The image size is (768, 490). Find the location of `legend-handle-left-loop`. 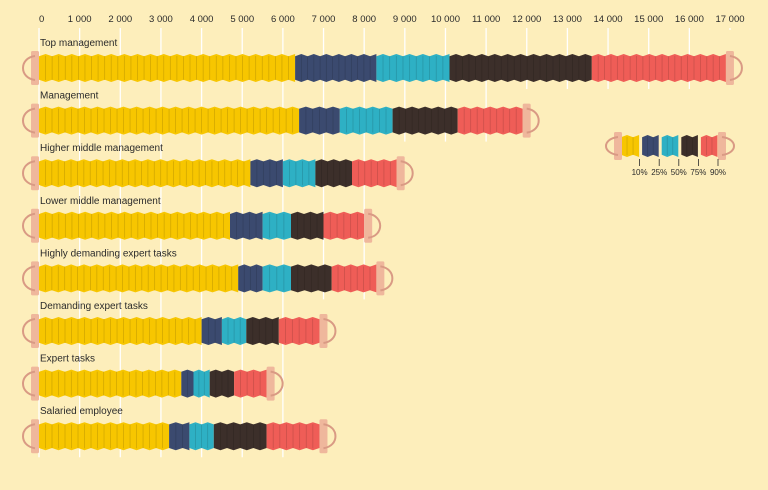

legend-handle-left-loop is located at coordinates (612, 146).